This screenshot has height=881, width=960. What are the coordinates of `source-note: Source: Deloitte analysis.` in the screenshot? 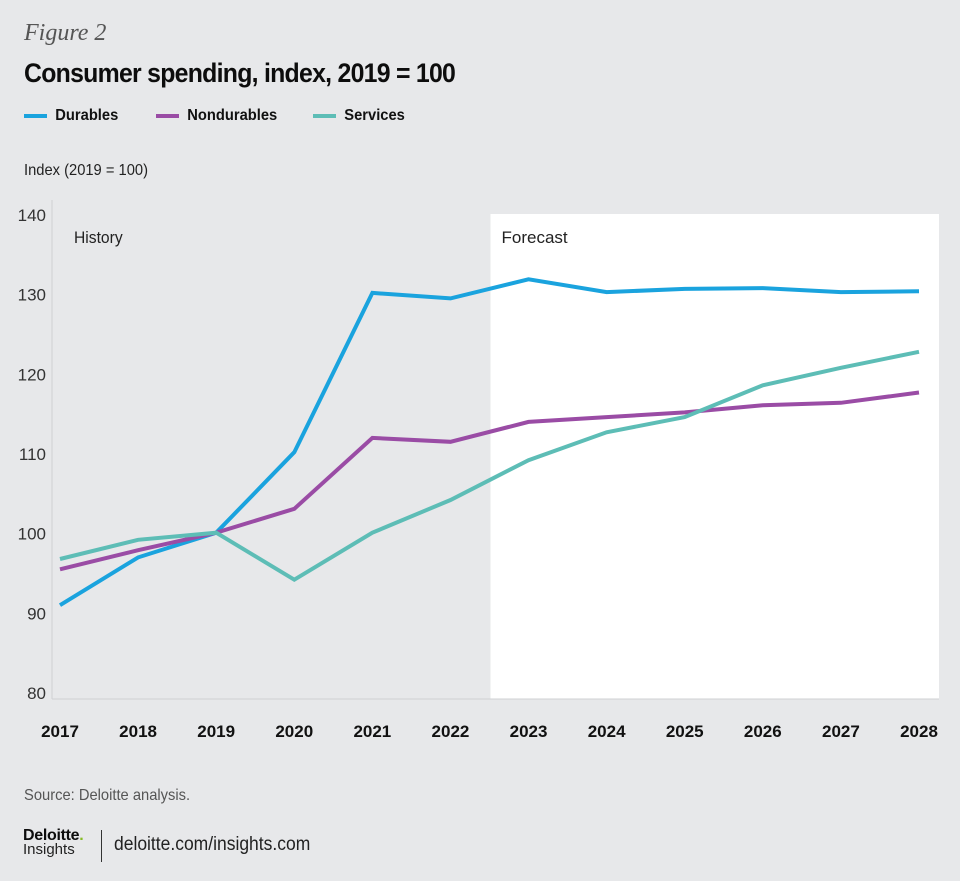 It's located at (107, 795).